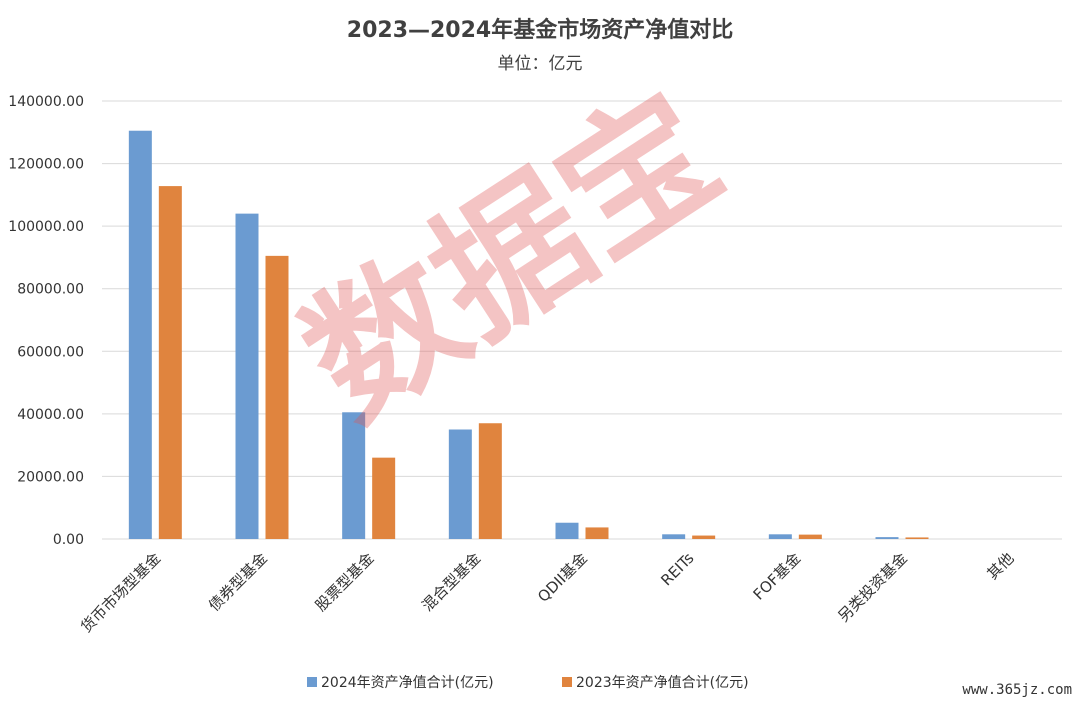  I want to click on chart-subtitle: 单位：亿元, so click(540, 64).